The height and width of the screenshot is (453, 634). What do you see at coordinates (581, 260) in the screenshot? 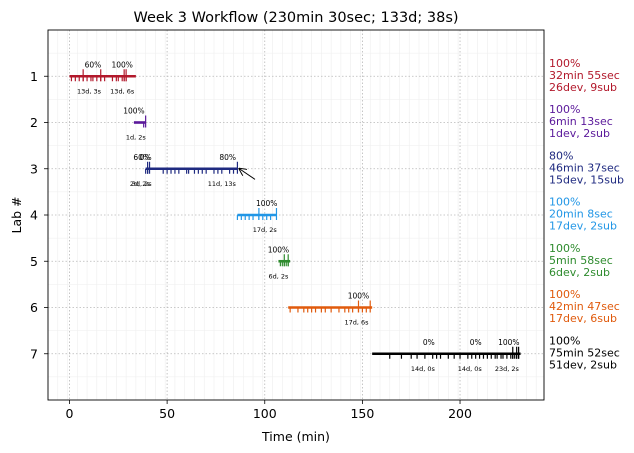
I see `lab-5-summary-line: 5min 58sec` at bounding box center [581, 260].